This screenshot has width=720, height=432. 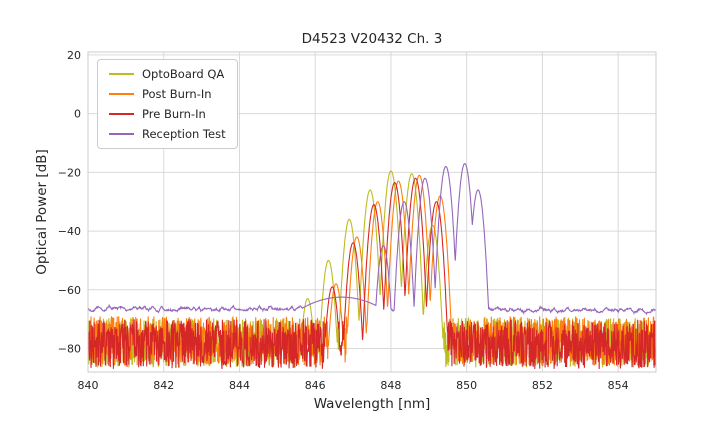 What do you see at coordinates (315, 385) in the screenshot?
I see `x-tick-label: 846` at bounding box center [315, 385].